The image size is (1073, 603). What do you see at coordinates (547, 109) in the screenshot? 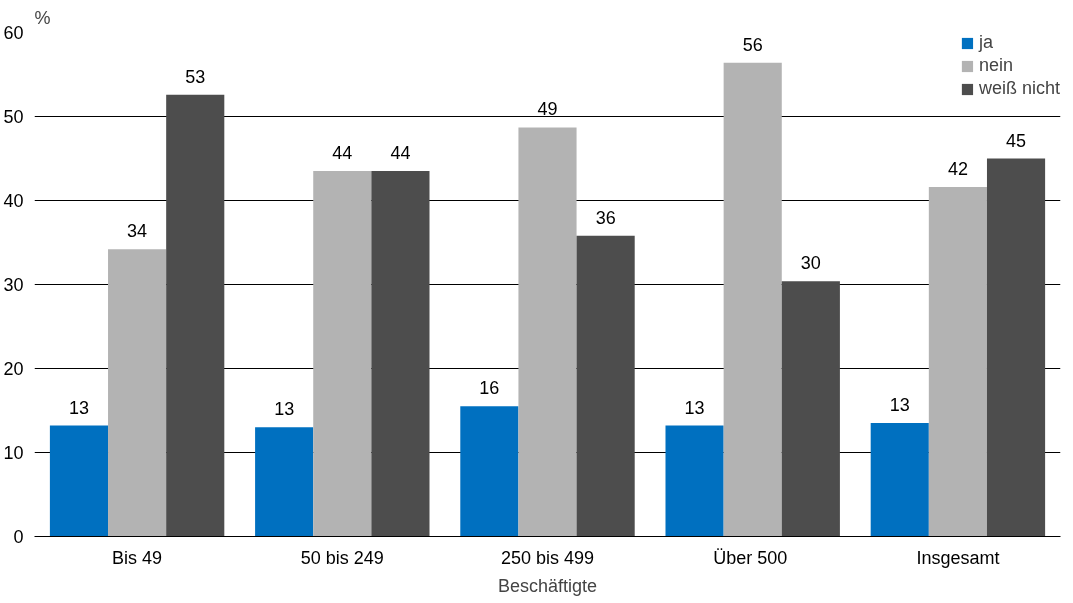
I see `data-label: 49` at bounding box center [547, 109].